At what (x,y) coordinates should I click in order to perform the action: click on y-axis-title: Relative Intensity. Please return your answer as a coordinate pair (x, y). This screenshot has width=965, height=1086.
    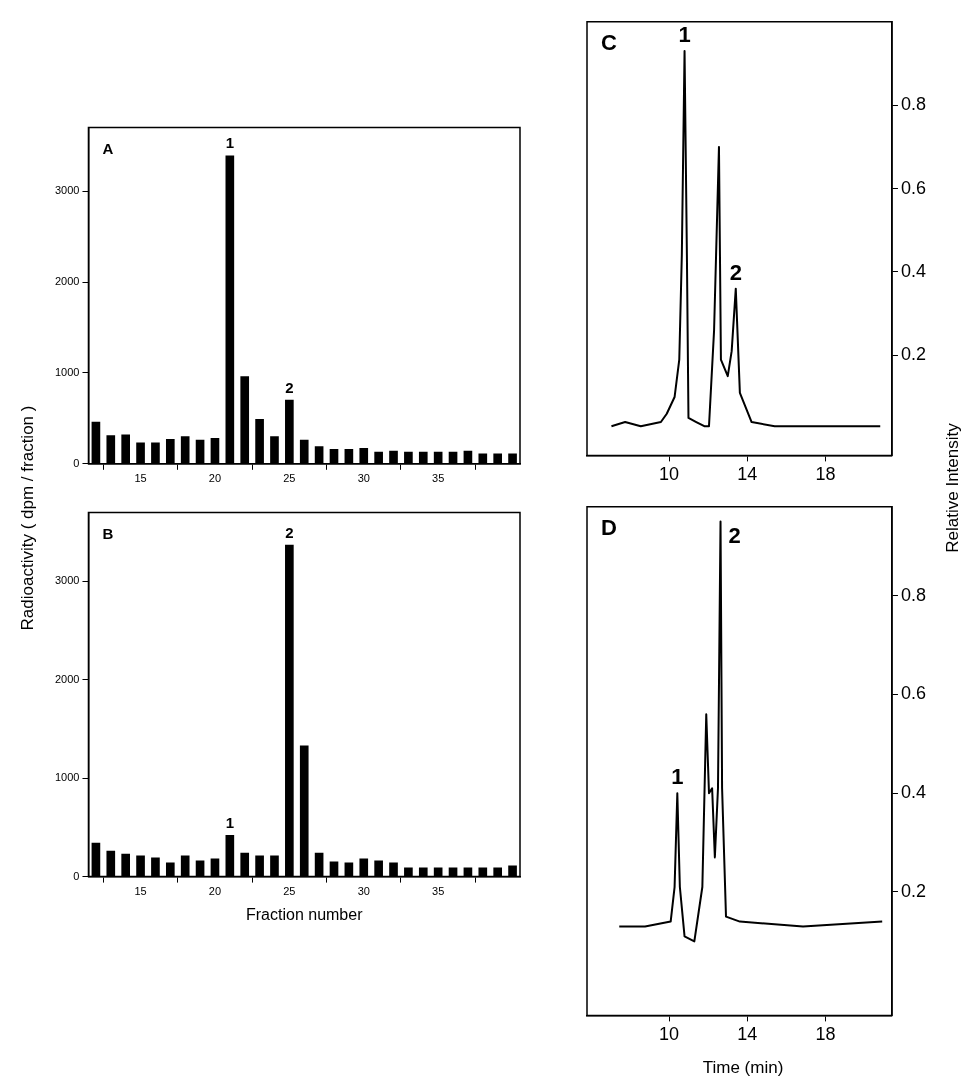
    Looking at the image, I should click on (953, 488).